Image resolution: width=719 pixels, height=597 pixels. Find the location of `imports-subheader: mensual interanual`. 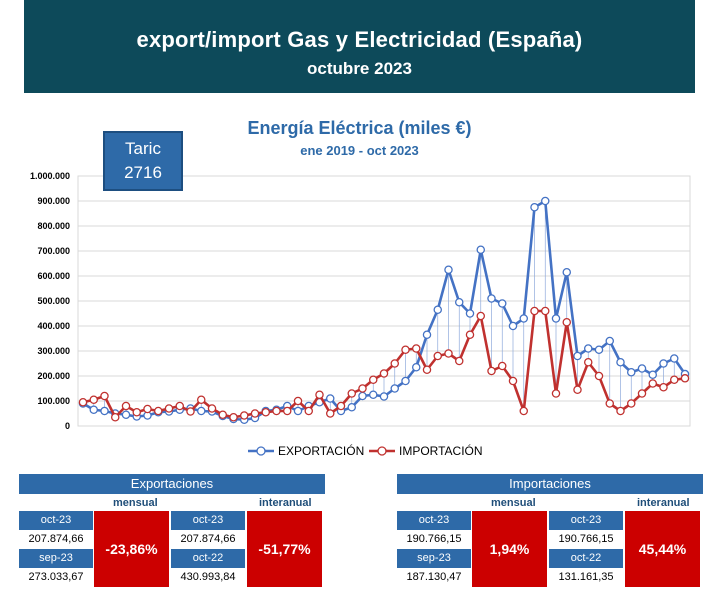

imports-subheader: mensual interanual is located at coordinates (550, 502).